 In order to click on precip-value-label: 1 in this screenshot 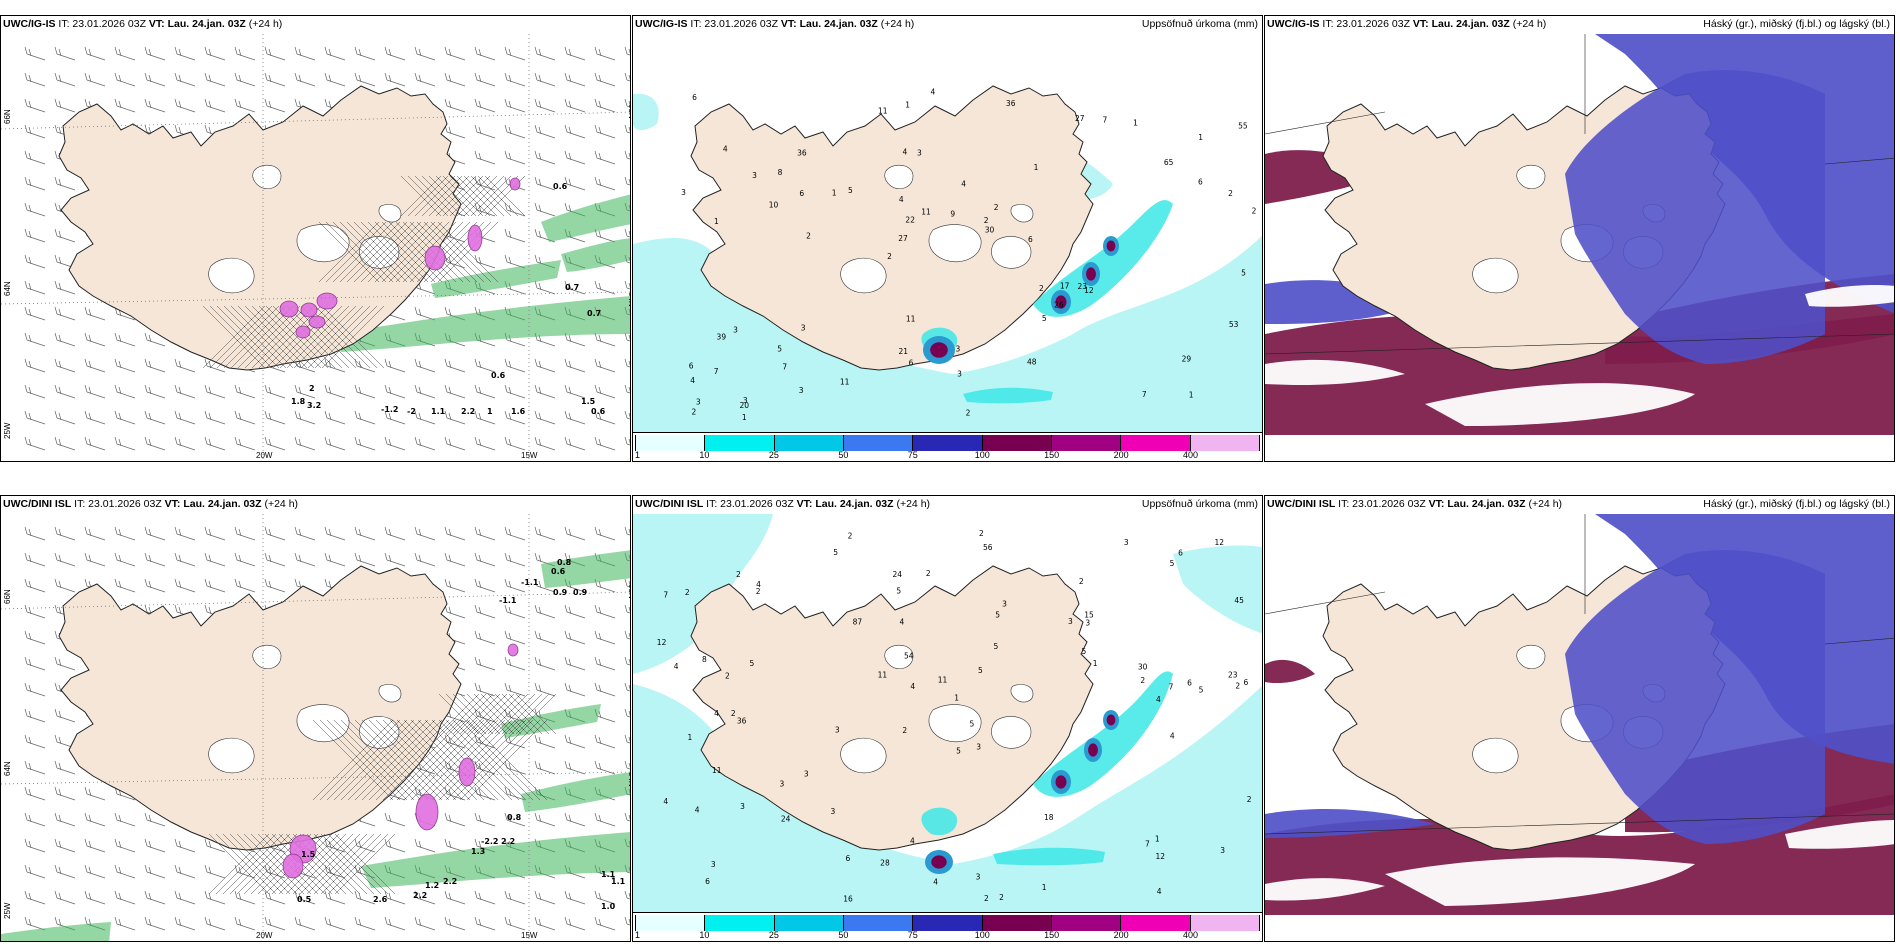, I will do `click(1191, 395)`.